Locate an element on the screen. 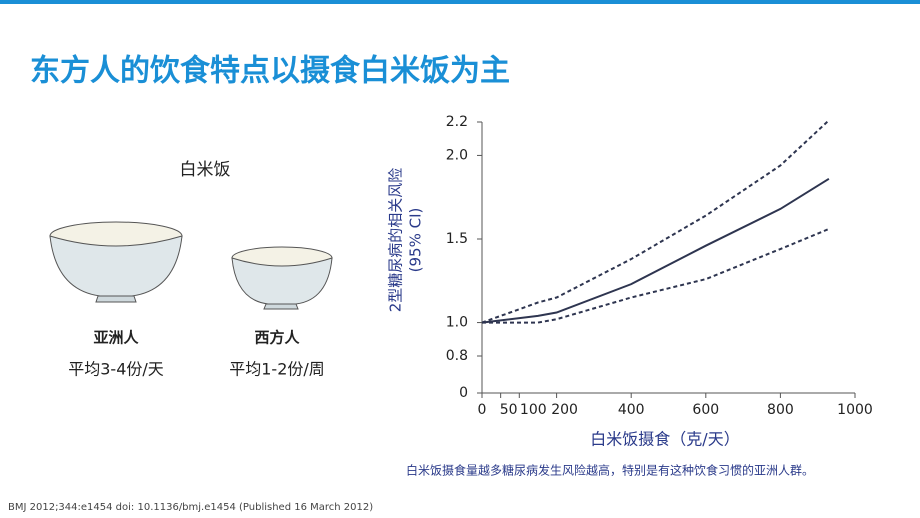  y-tick-label: 0.8 is located at coordinates (457, 356).